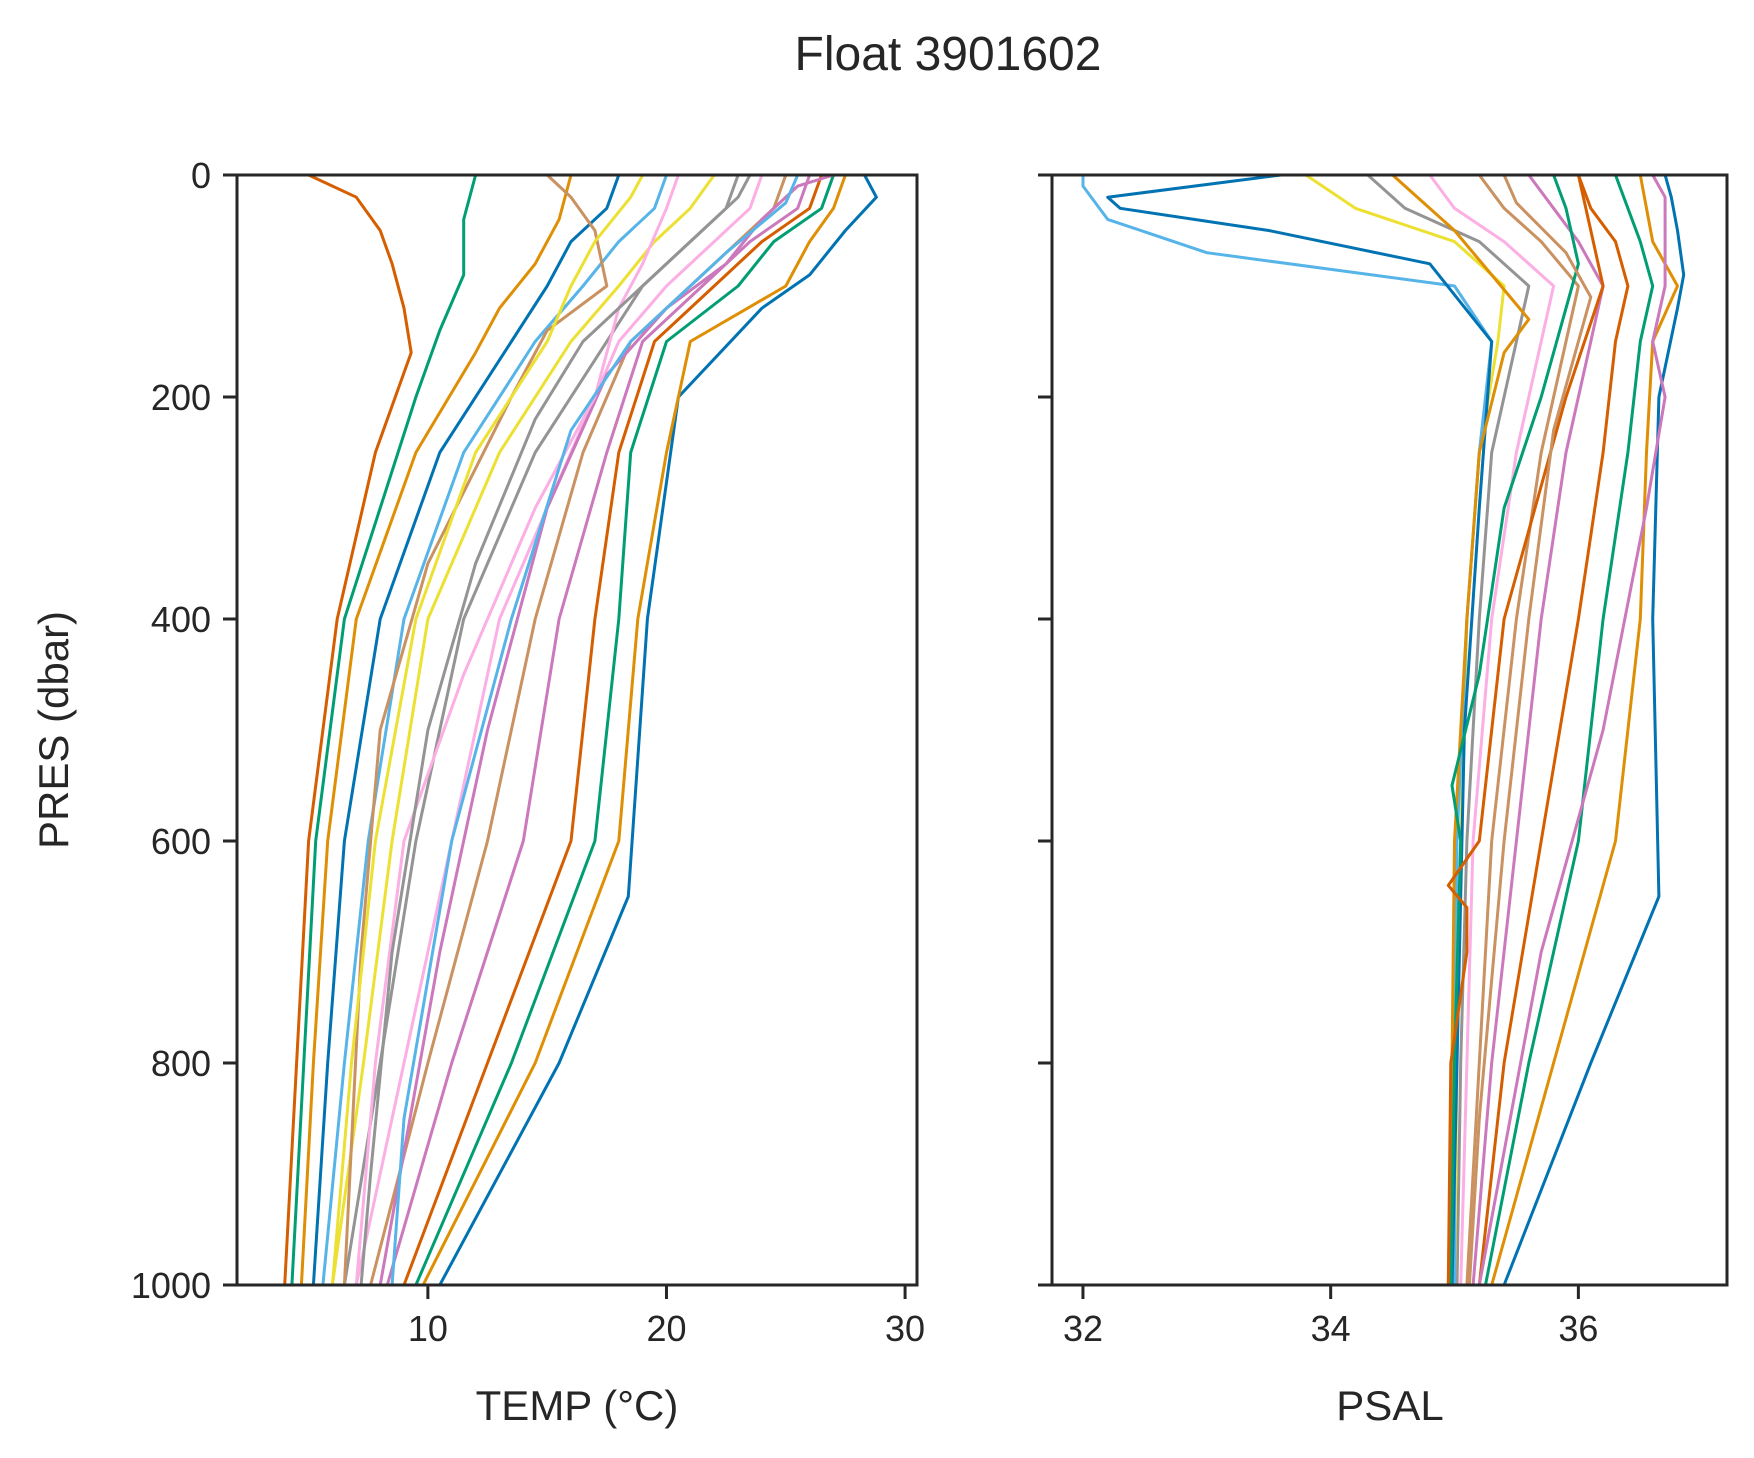 The height and width of the screenshot is (1458, 1754). Describe the element at coordinates (53, 730) in the screenshot. I see `pres-y-axis-label: PRES (dbar)` at that location.